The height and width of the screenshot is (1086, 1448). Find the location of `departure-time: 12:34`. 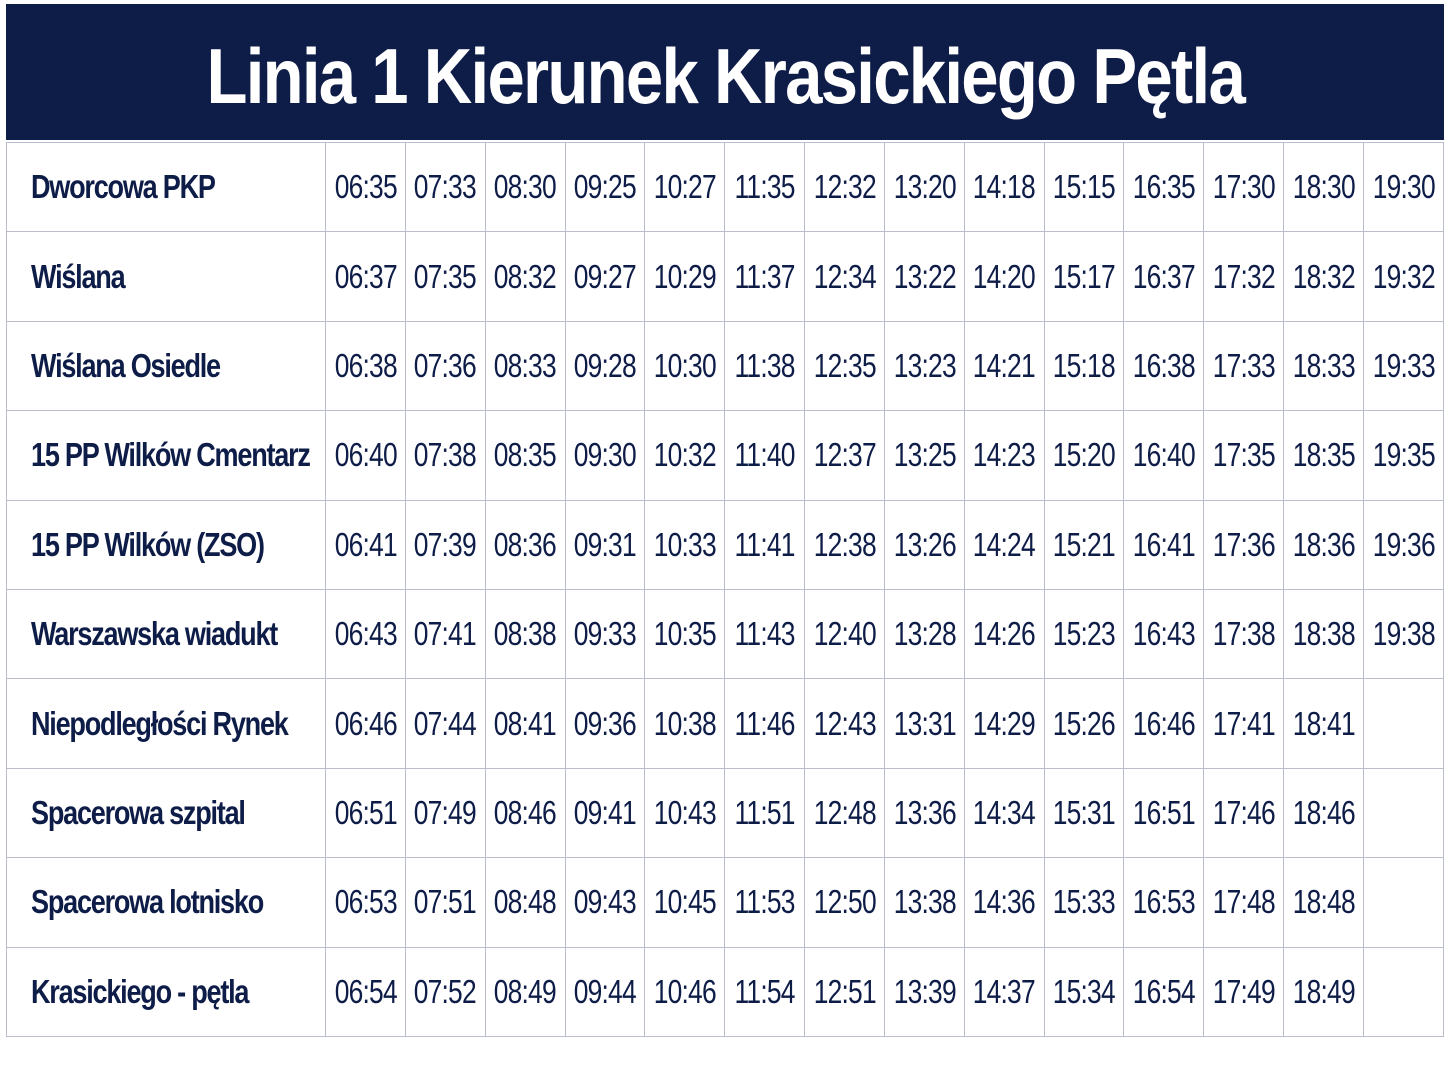

departure-time: 12:34 is located at coordinates (844, 276).